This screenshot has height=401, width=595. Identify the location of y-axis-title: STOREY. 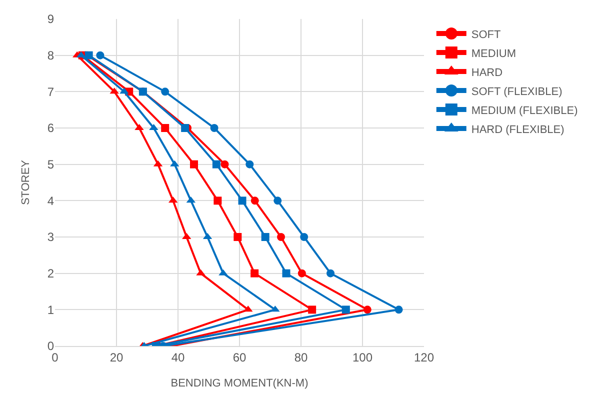
(26, 182).